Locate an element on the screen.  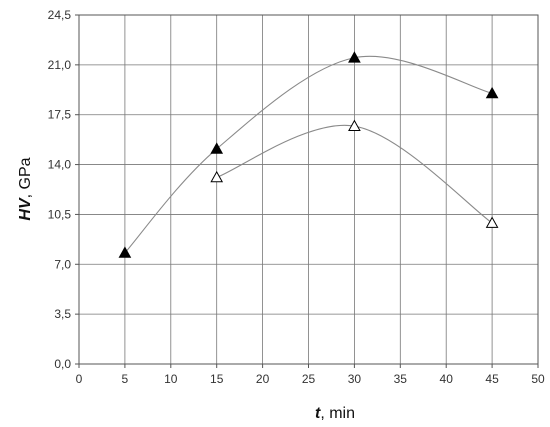
x-tick-labels: 0 5 10 15 20 25 30 35 40 45 50 is located at coordinates (310, 375).